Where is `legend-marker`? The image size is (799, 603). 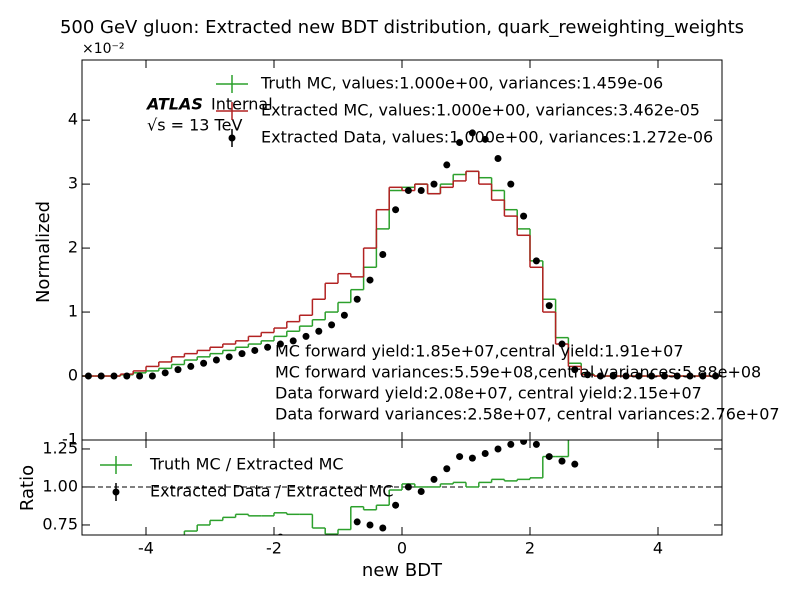 legend-marker is located at coordinates (232, 138).